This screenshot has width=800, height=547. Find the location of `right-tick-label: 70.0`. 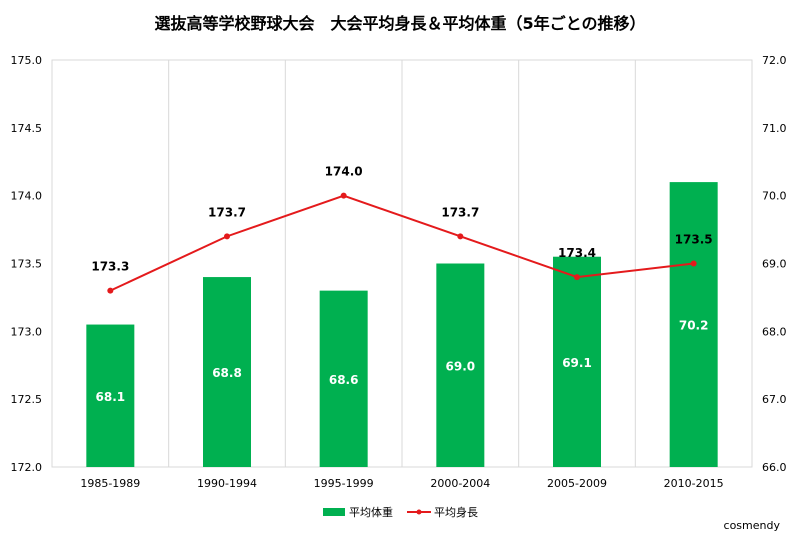

right-tick-label: 70.0 is located at coordinates (774, 196).